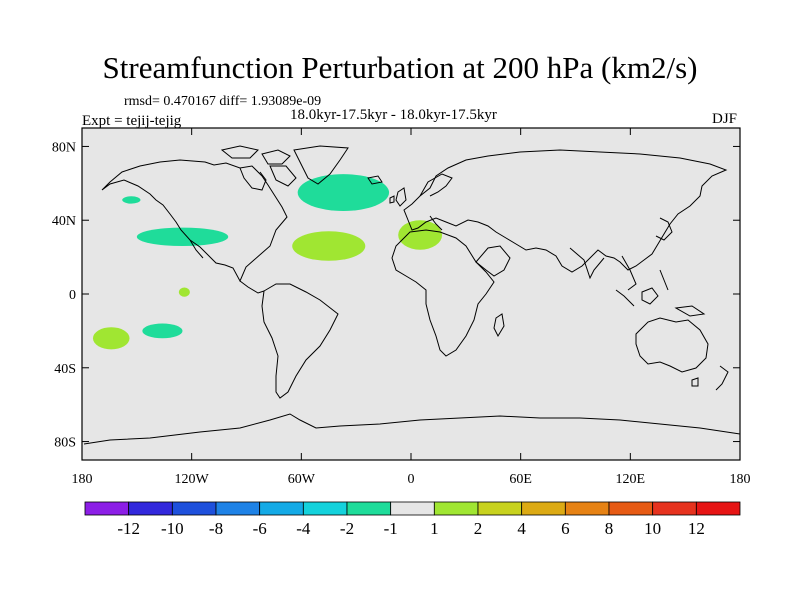 This screenshot has height=600, width=800. What do you see at coordinates (300, 341) in the screenshot?
I see `coast-south-america` at bounding box center [300, 341].